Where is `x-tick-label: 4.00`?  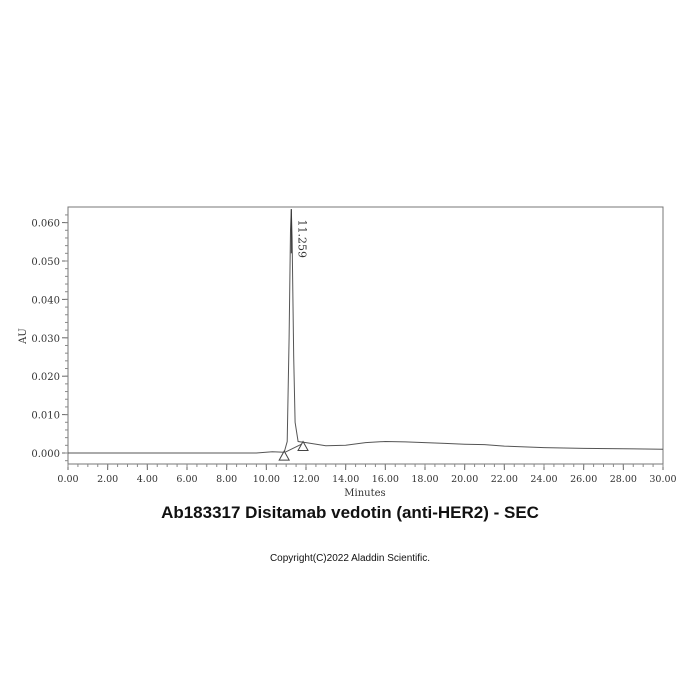 x-tick-label: 4.00 is located at coordinates (147, 479).